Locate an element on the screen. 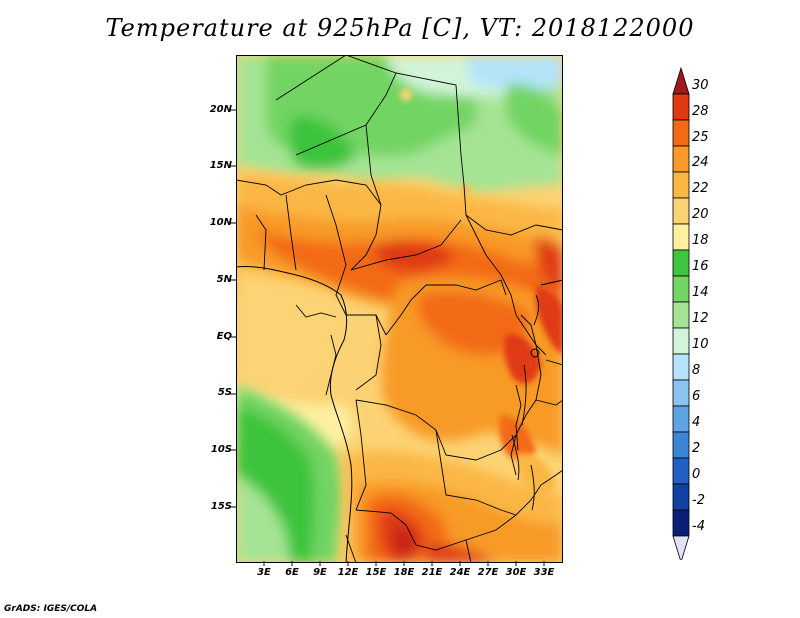 The width and height of the screenshot is (800, 618). southern-africa-hot is located at coordinates (454, 506).